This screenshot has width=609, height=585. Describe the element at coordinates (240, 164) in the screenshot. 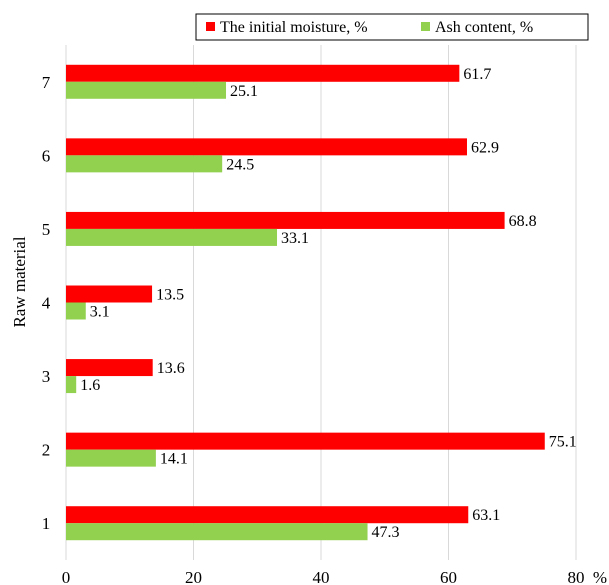

I see `data-label-ash-6: 24.5` at that location.